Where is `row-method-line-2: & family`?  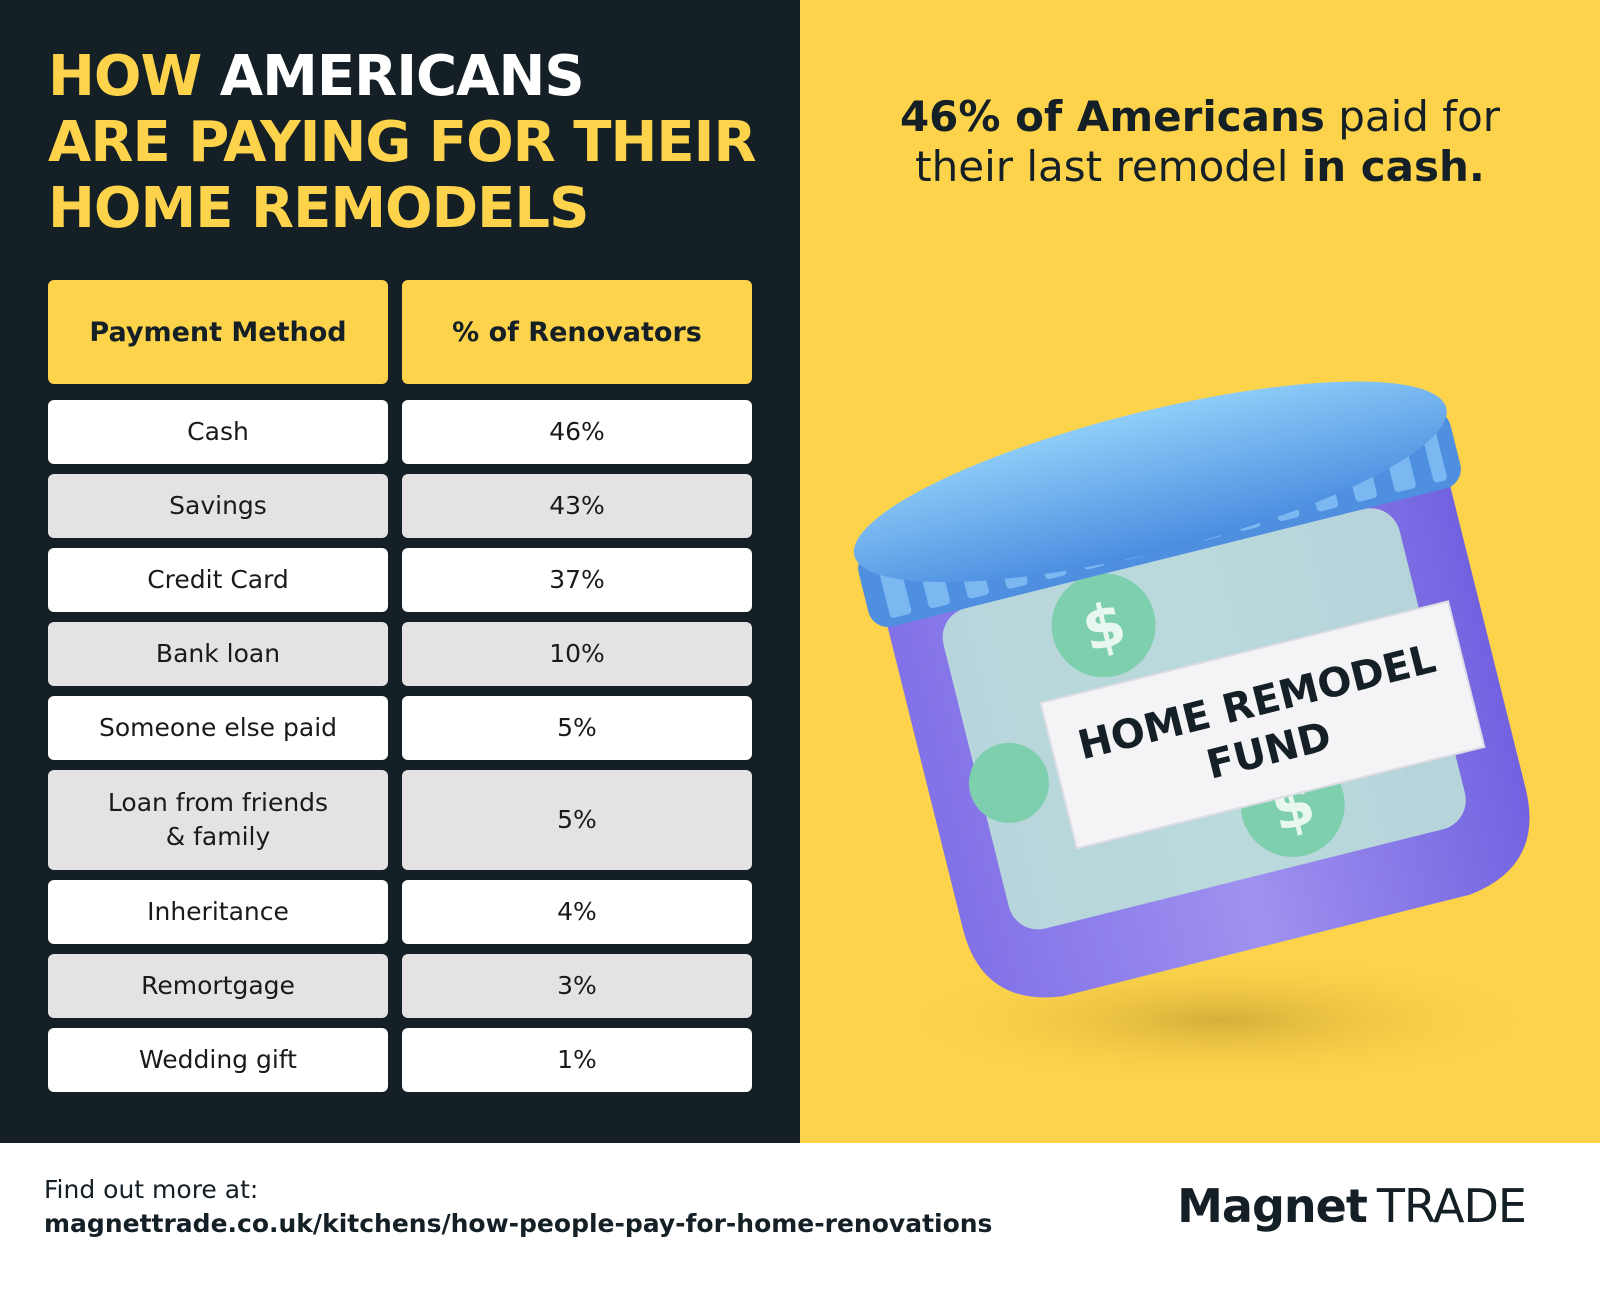
row-method-line-2: & family is located at coordinates (218, 836).